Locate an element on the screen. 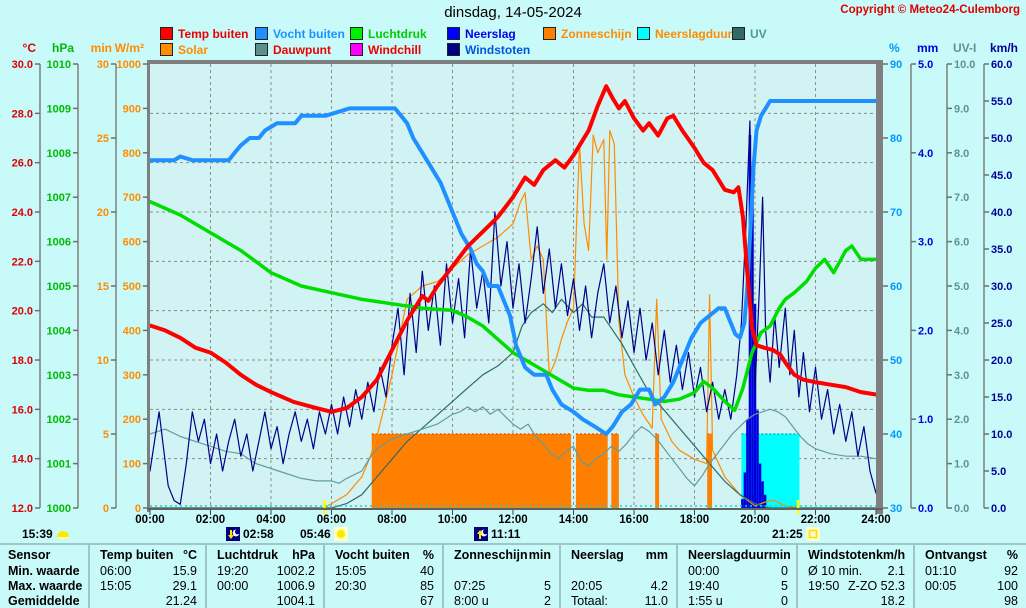  table-cell: 07:25 5 is located at coordinates (501, 585).